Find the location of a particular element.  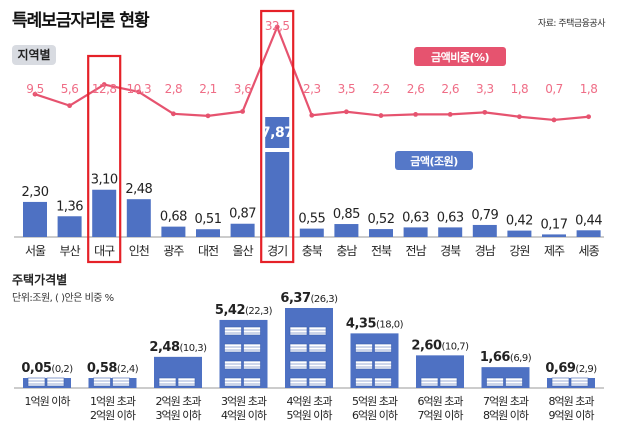

price-tick-6-1: 5억원 초과 is located at coordinates (375, 401).